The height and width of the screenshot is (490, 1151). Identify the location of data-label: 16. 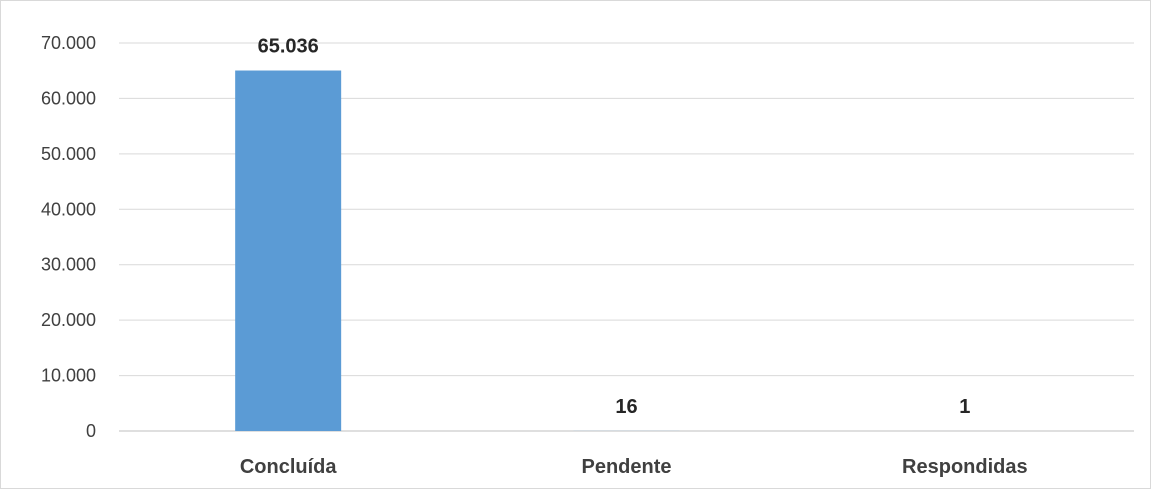
(626, 407).